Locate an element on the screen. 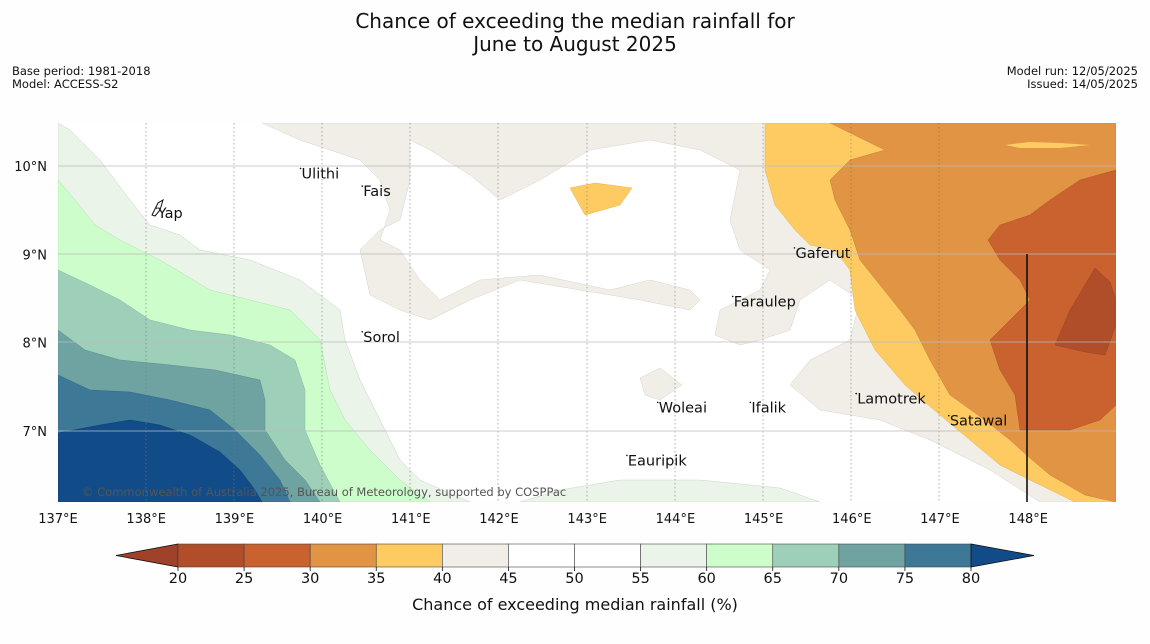 The height and width of the screenshot is (644, 1150). lon-label: 145°E is located at coordinates (764, 519).